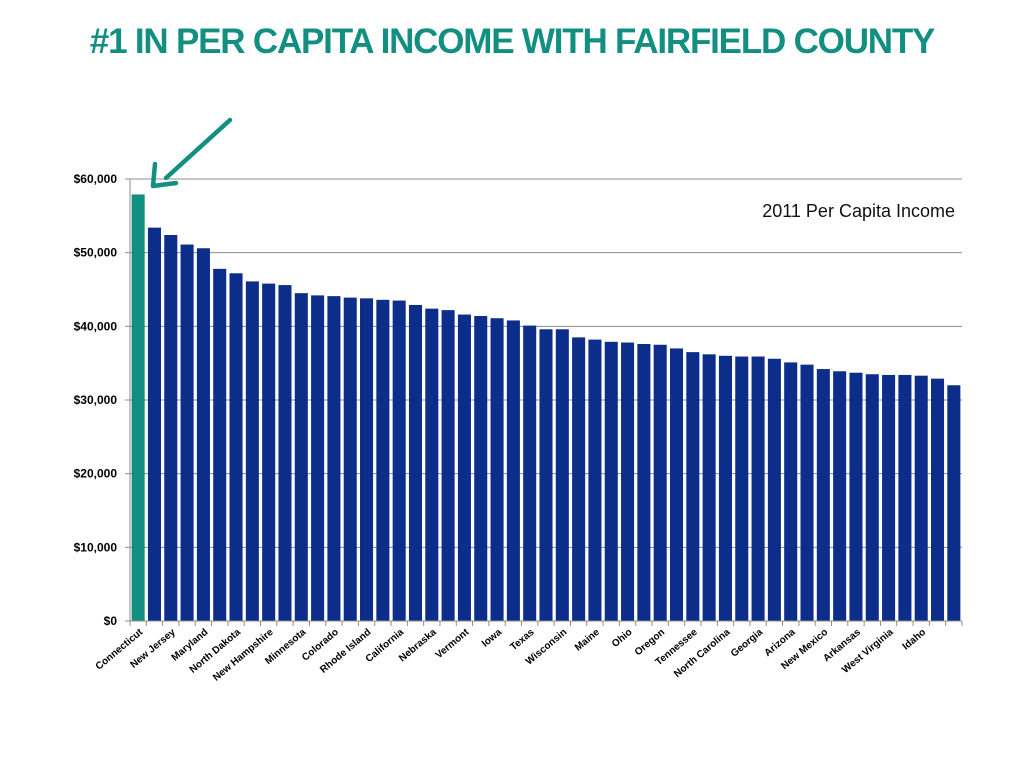 This screenshot has width=1024, height=768. I want to click on arrow-shaft, so click(198, 149).